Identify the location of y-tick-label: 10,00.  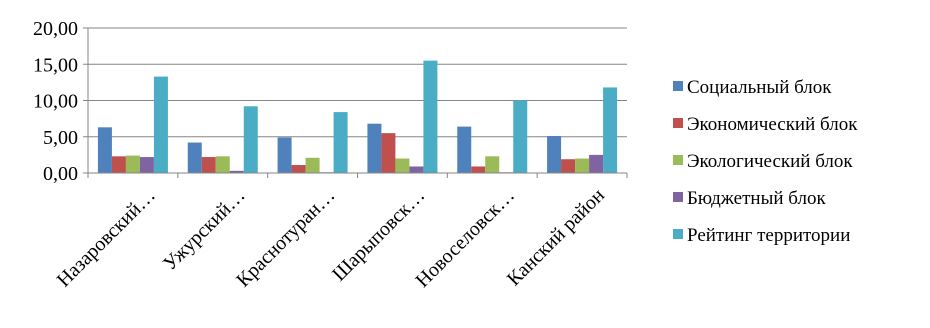
(55, 102).